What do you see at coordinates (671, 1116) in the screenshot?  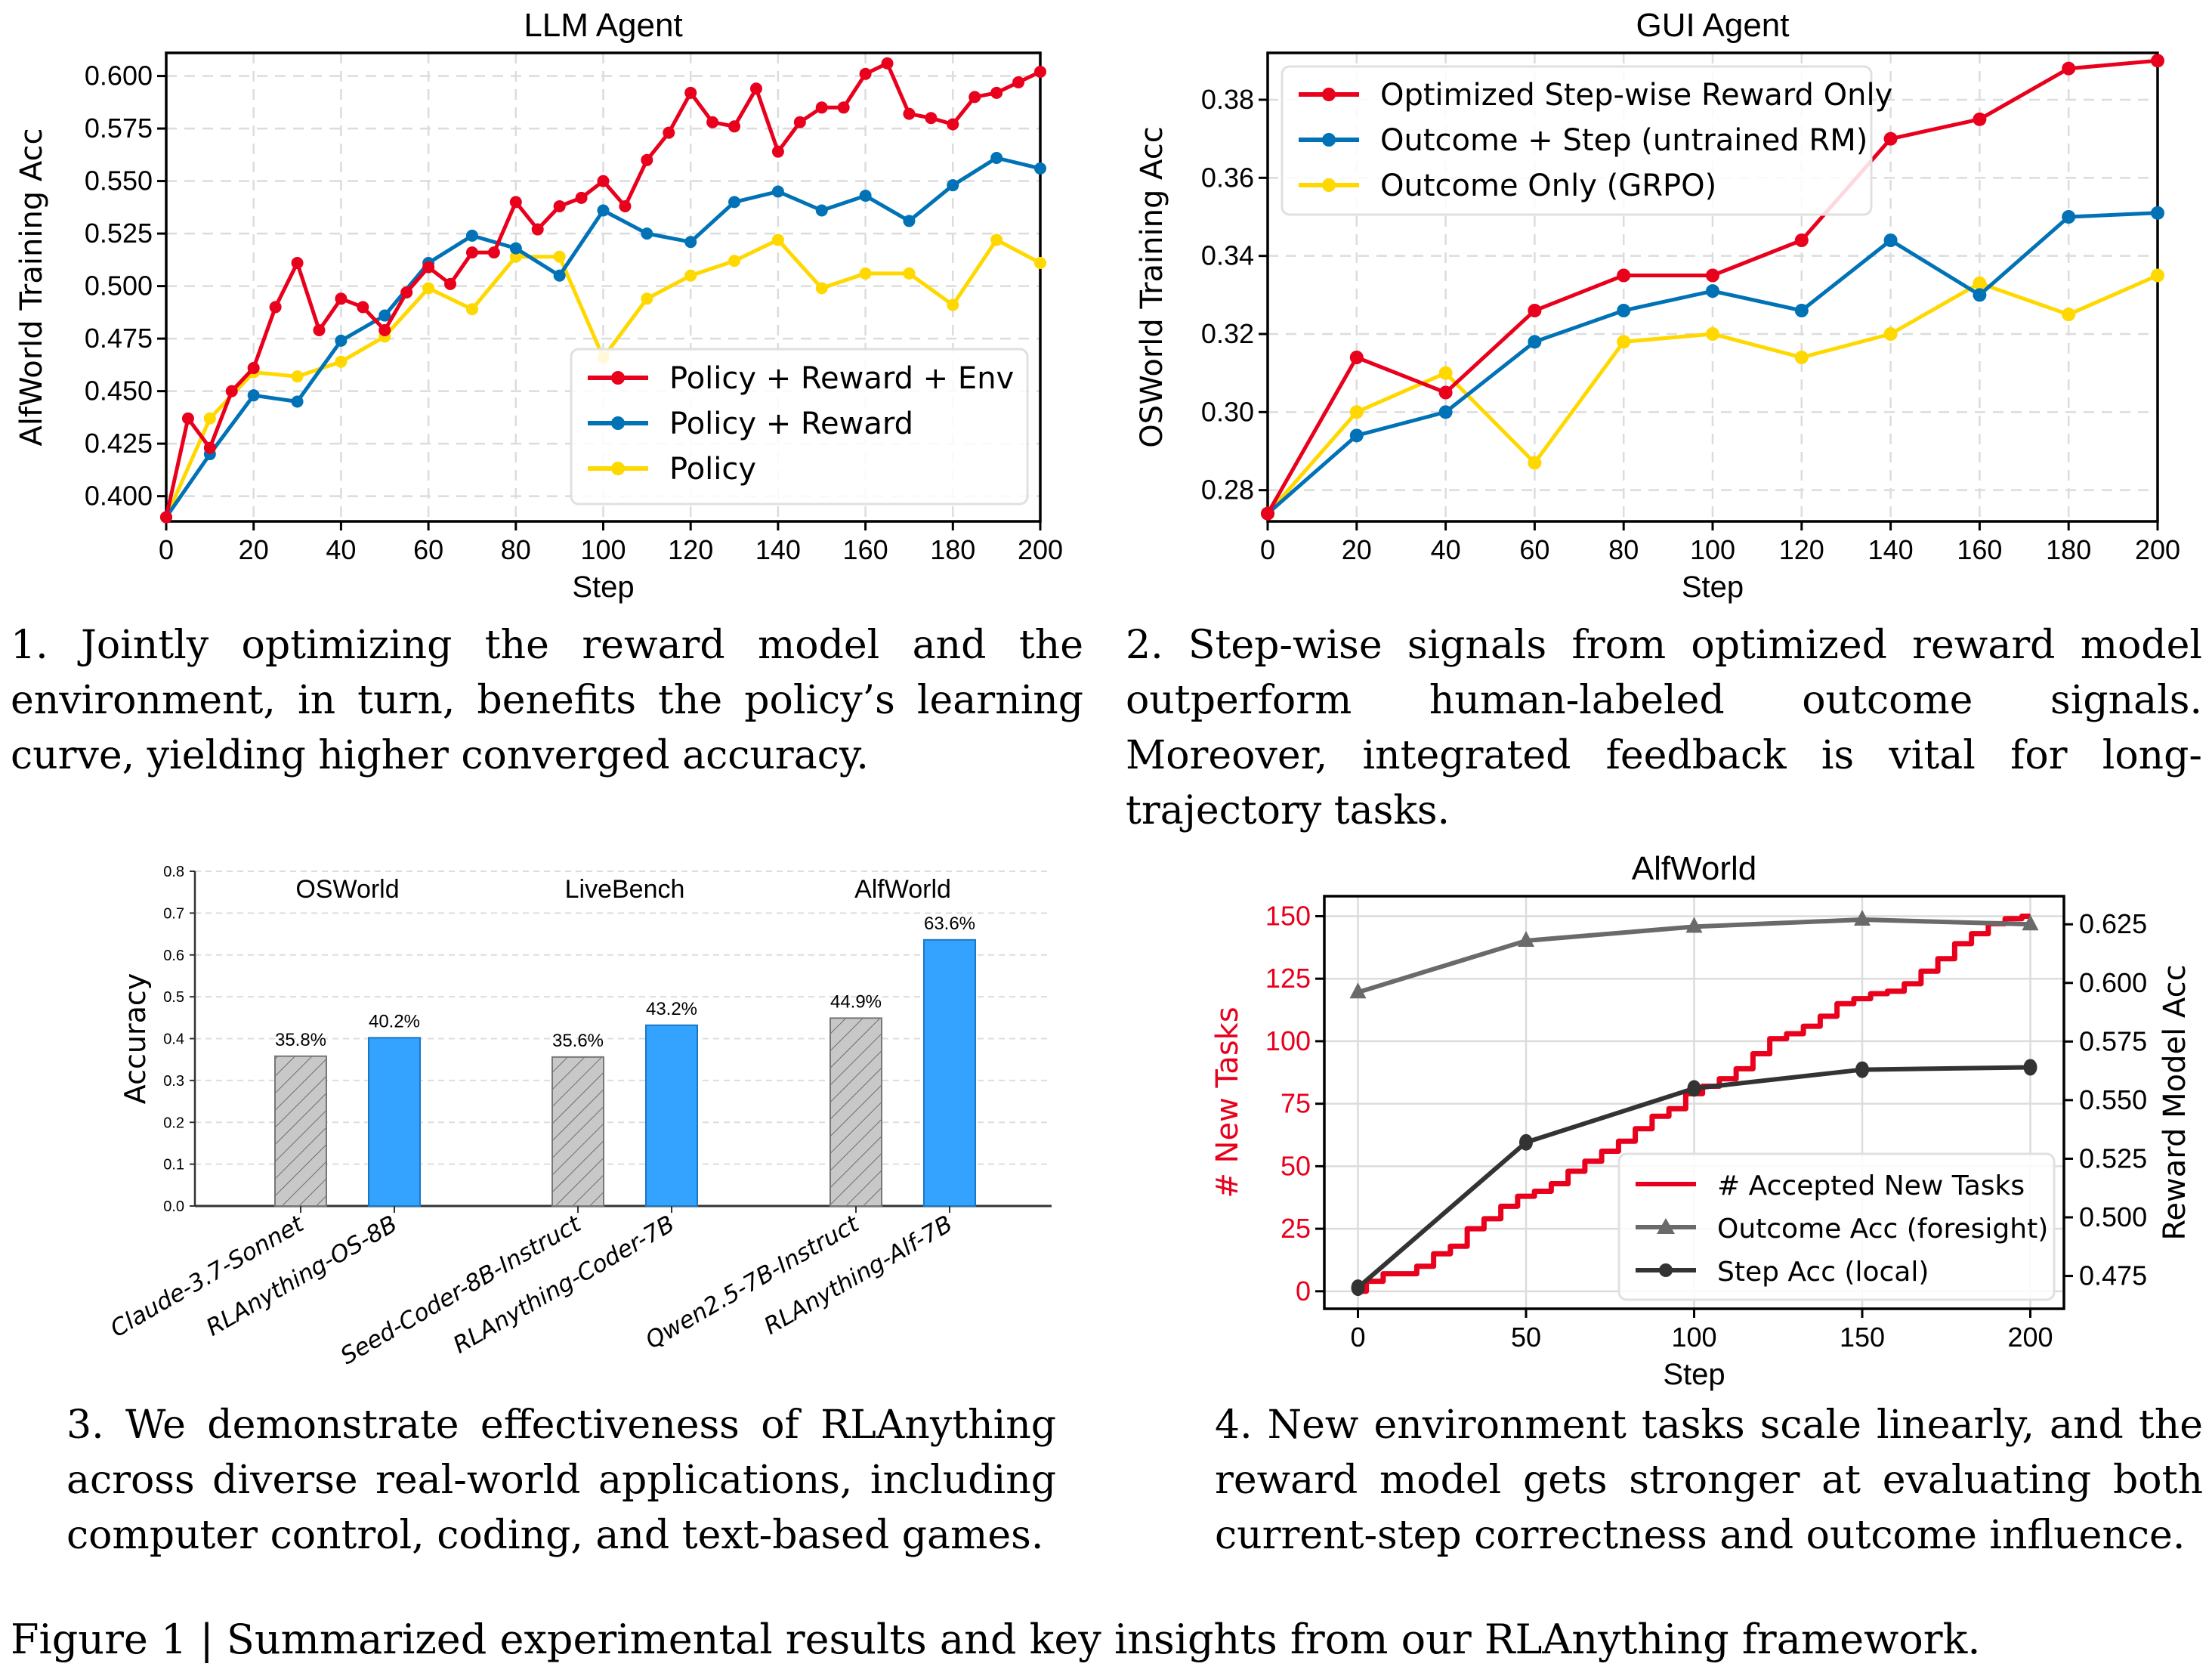 I see `bar-rlanything-coder-7b` at bounding box center [671, 1116].